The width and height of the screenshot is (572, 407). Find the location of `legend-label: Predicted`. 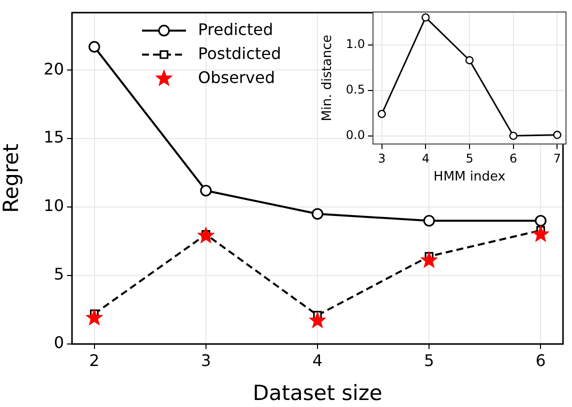

legend-label: Predicted is located at coordinates (236, 29).